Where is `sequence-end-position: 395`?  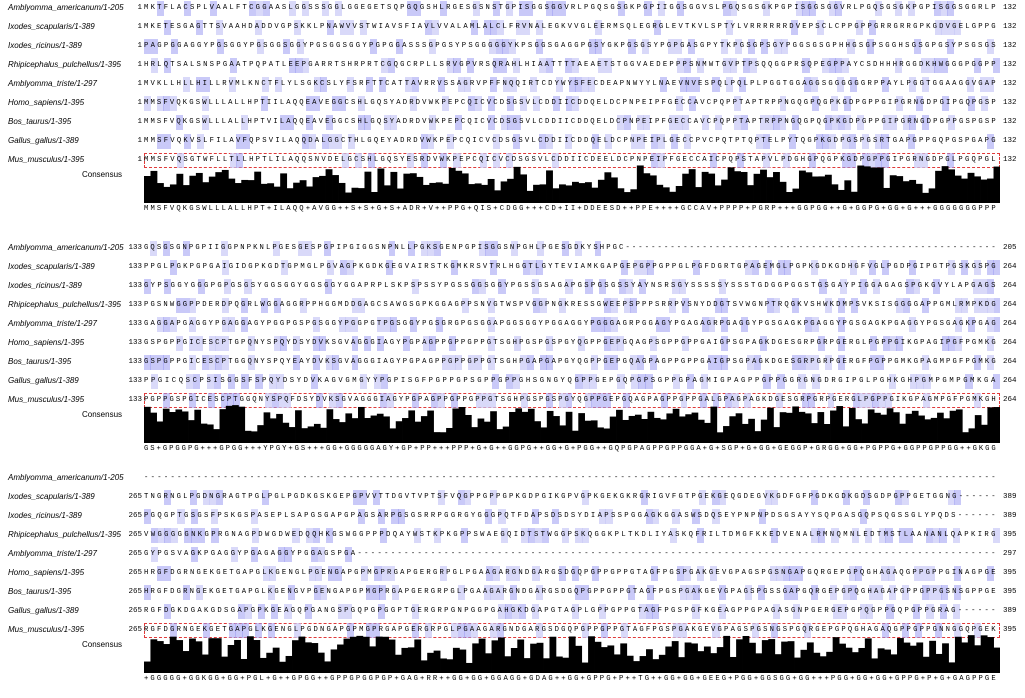 sequence-end-position: 395 is located at coordinates (1010, 573).